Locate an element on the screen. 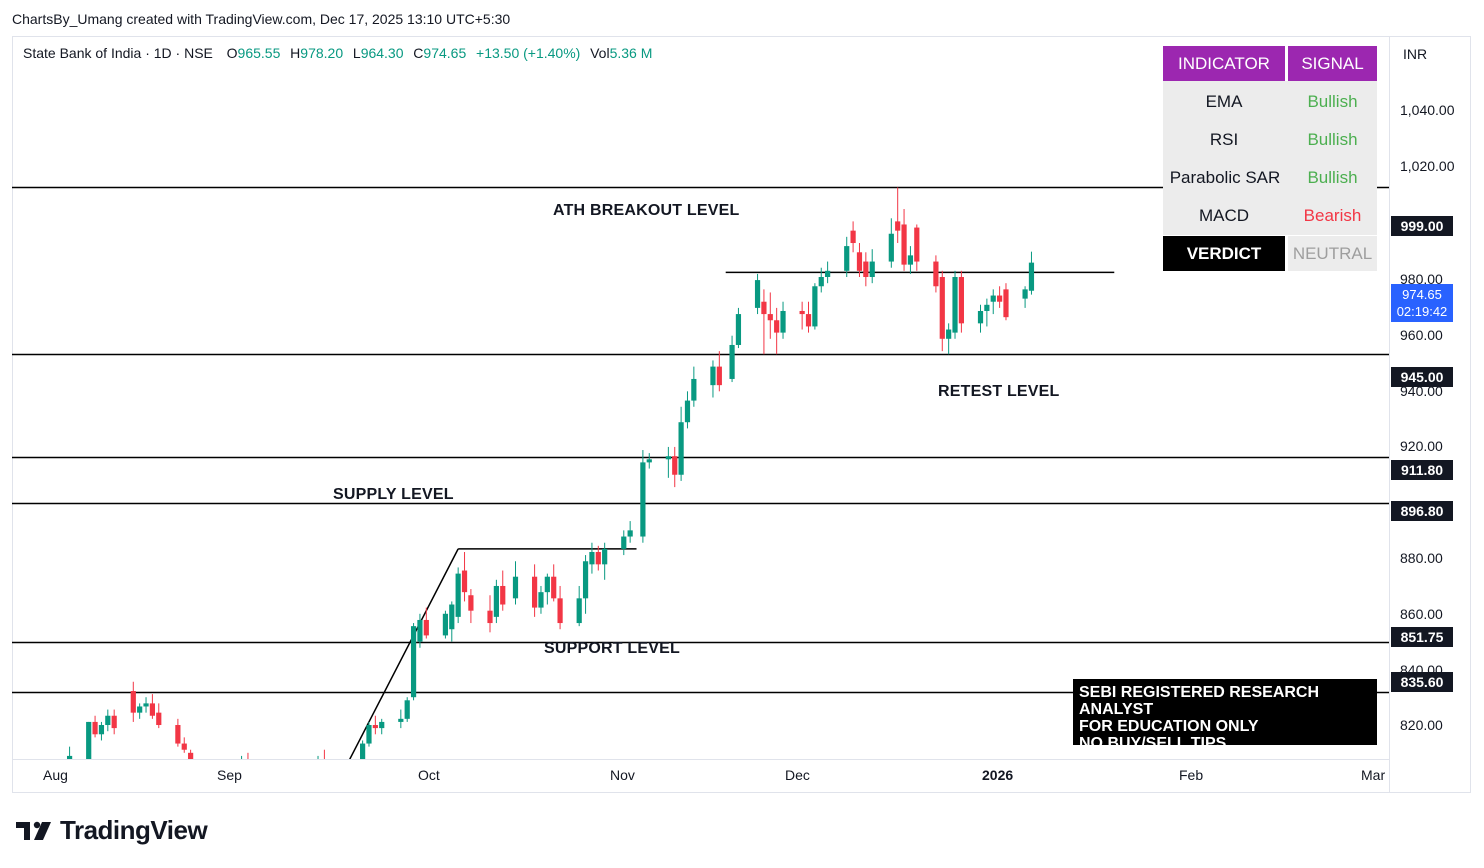 The width and height of the screenshot is (1484, 868). ath-breakout-label: ATH BREAKOUT LEVEL is located at coordinates (646, 210).